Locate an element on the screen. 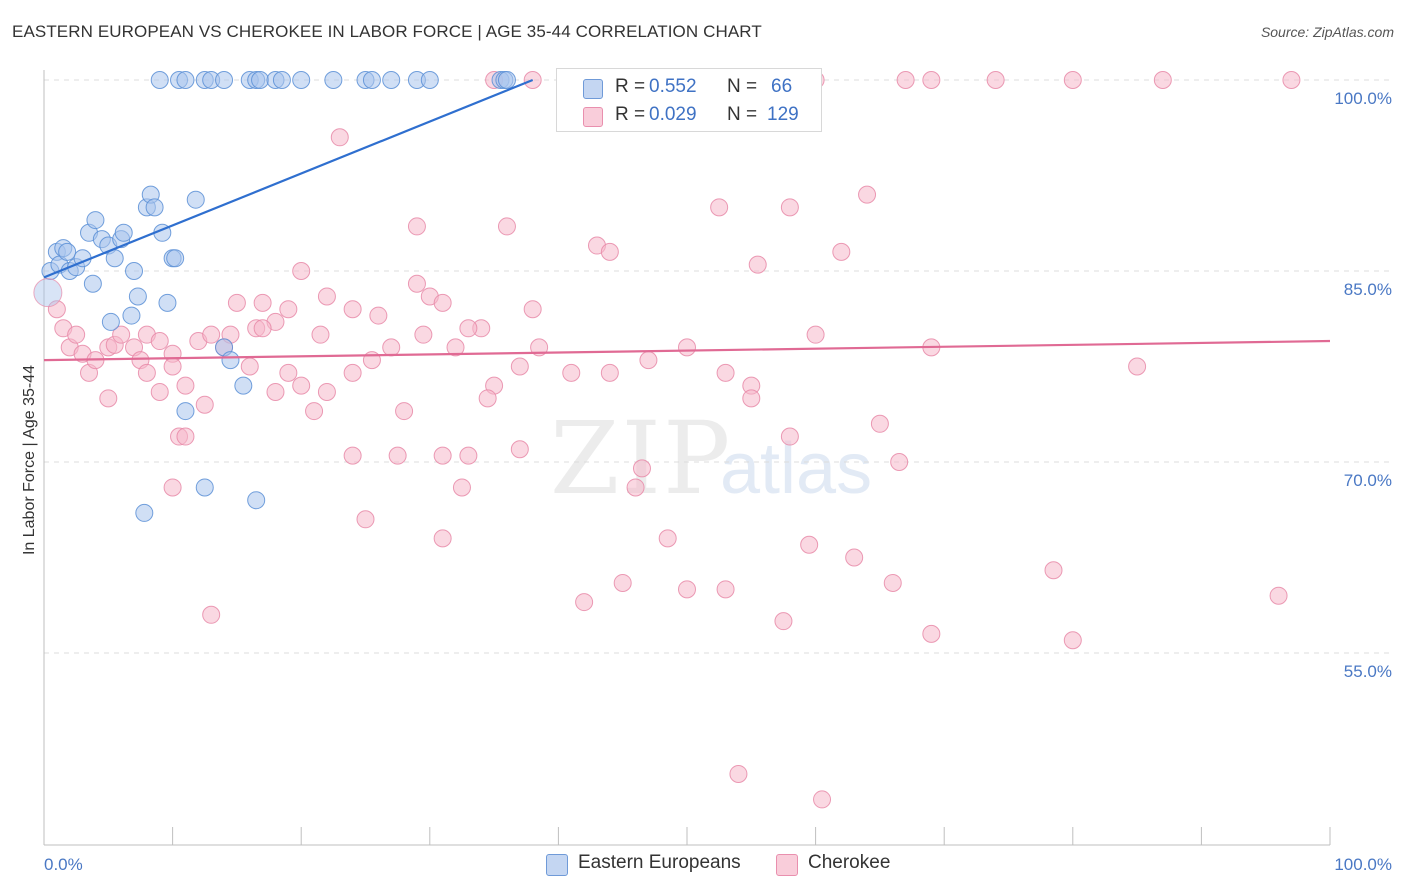  legend-label-eastern: Eastern Europeans is located at coordinates (659, 862).